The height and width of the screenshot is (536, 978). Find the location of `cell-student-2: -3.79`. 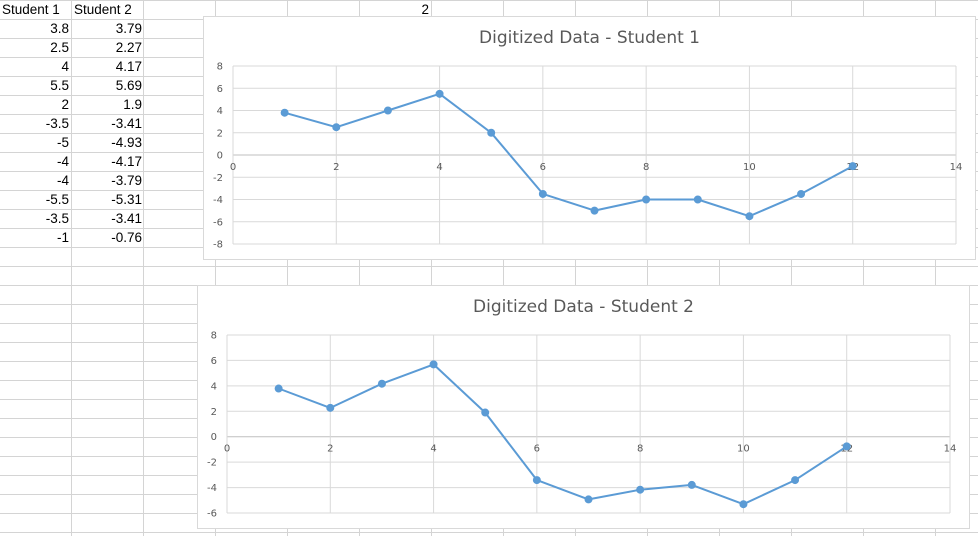

cell-student-2: -3.79 is located at coordinates (126, 180).